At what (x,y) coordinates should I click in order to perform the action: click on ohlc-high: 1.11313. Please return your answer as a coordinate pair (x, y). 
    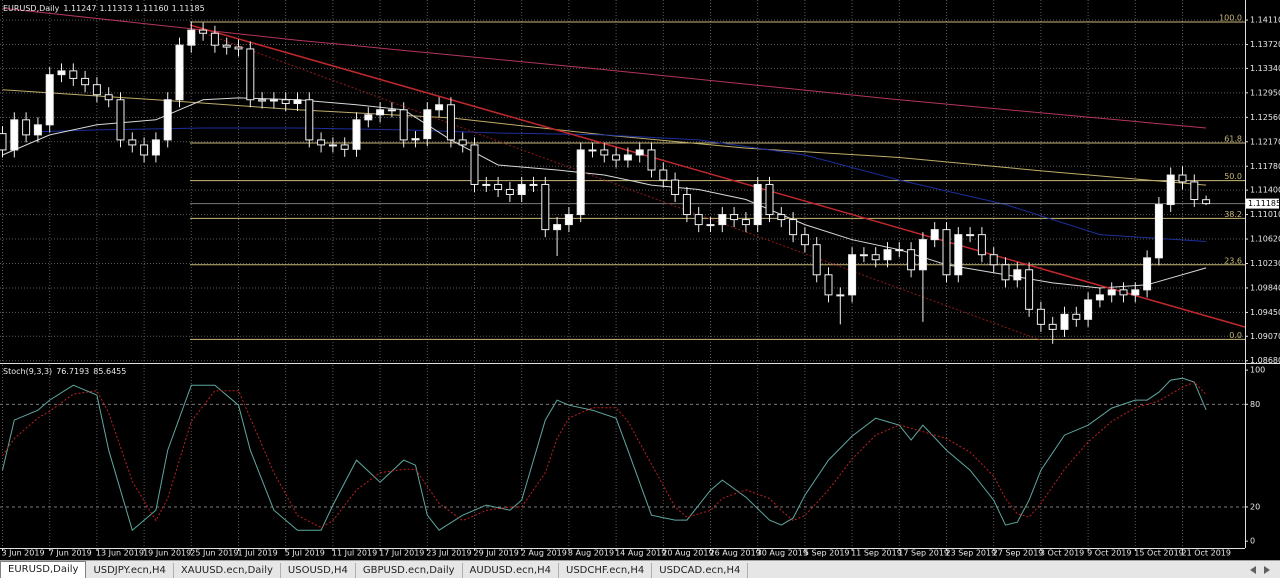
    Looking at the image, I should click on (115, 8).